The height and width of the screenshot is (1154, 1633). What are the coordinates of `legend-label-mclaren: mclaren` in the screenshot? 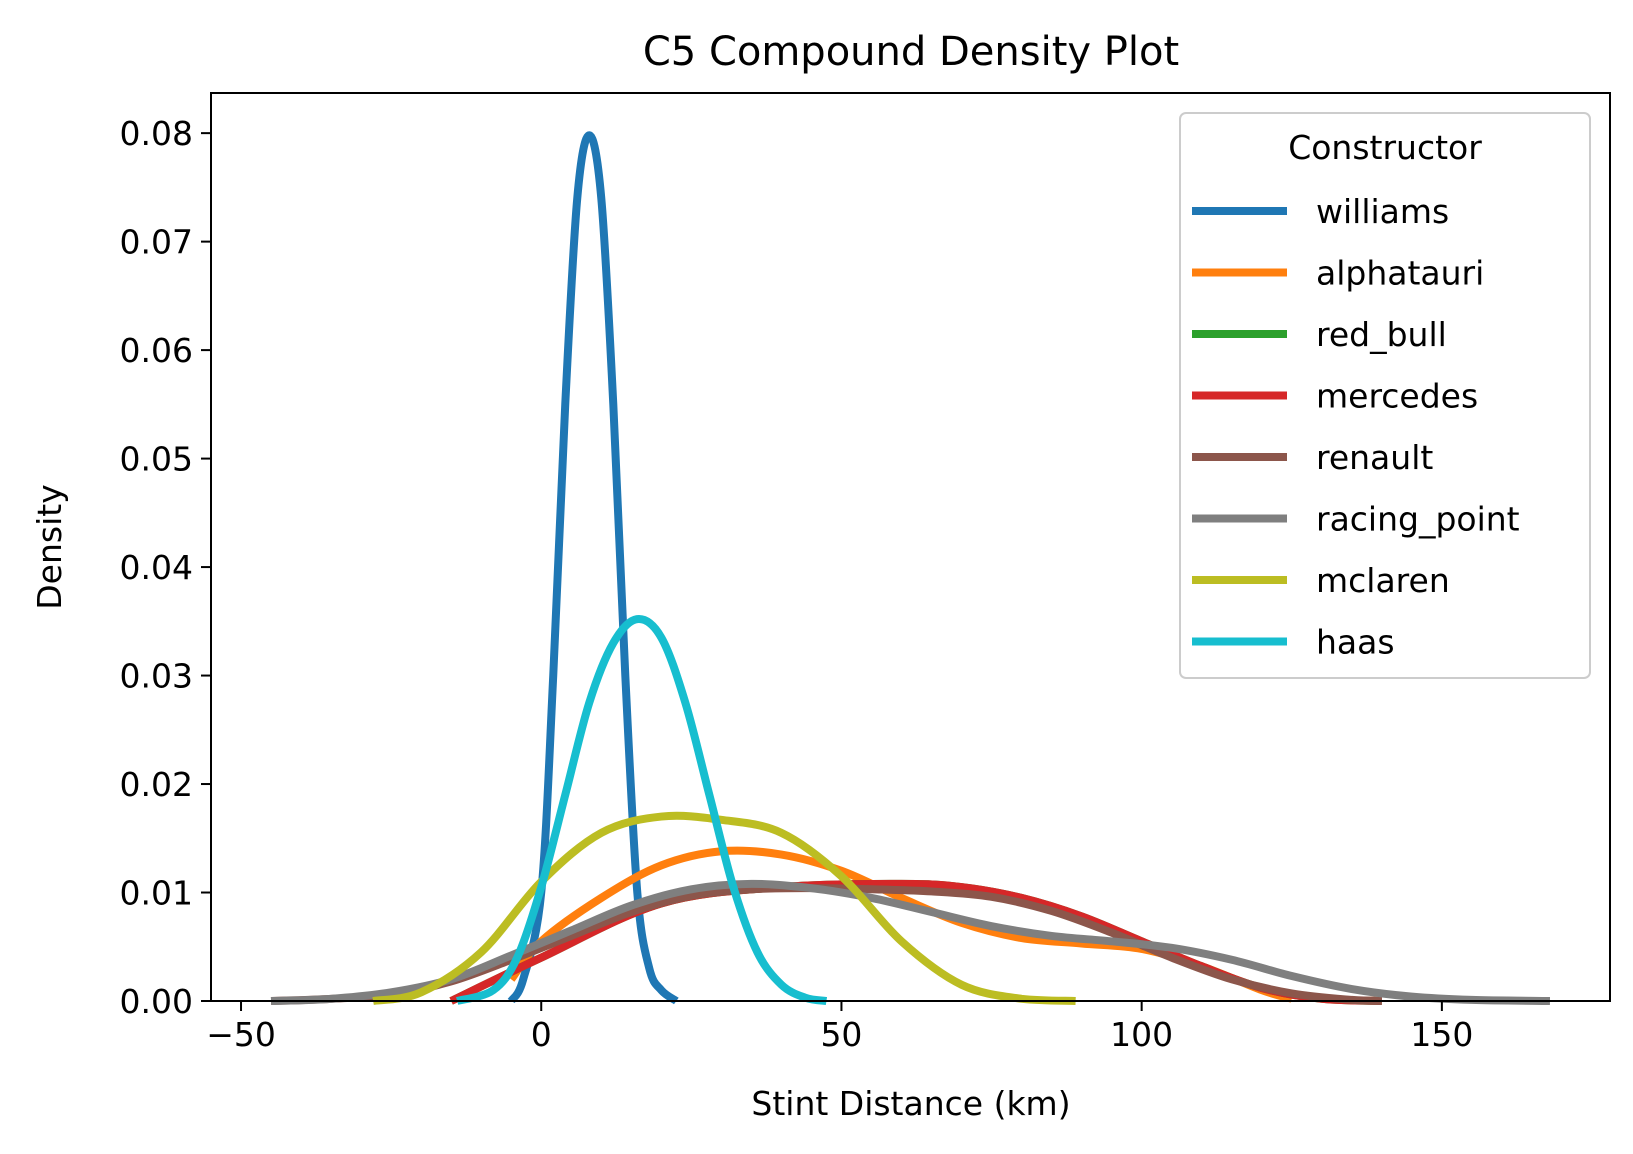 It's located at (1383, 580).